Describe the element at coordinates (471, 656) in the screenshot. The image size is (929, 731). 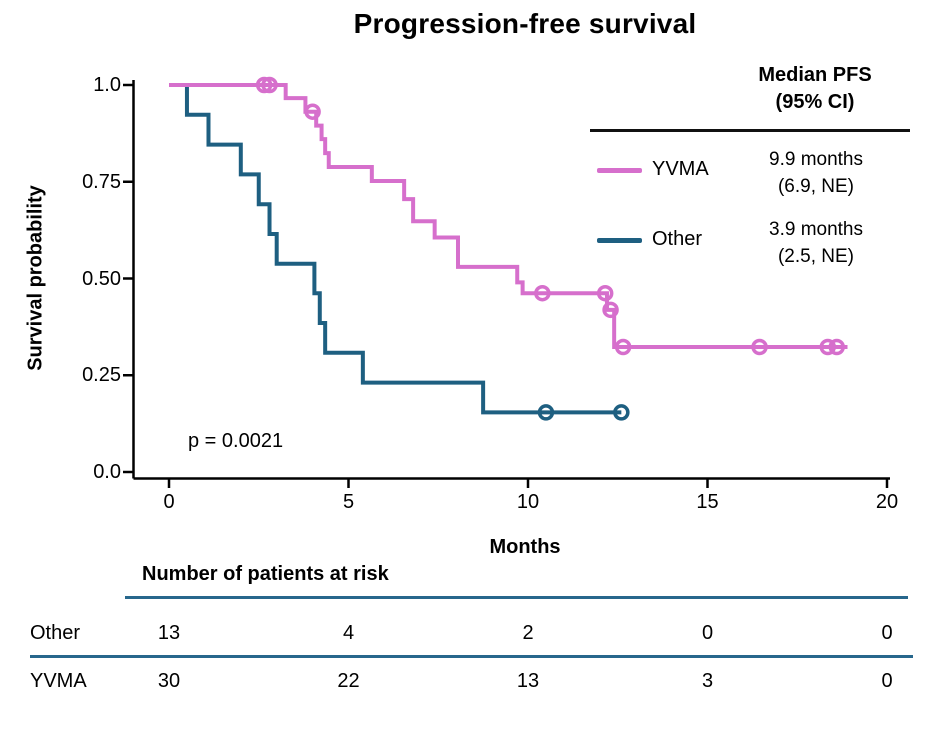
I see `risk-table-rule-middle` at that location.